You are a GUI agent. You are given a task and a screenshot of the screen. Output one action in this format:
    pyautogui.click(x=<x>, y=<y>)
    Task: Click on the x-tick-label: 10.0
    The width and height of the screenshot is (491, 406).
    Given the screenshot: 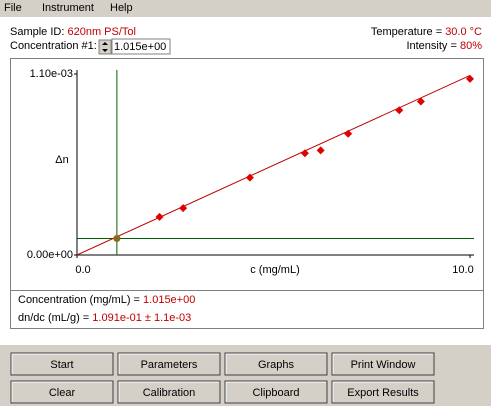 What is the action you would take?
    pyautogui.click(x=462, y=270)
    